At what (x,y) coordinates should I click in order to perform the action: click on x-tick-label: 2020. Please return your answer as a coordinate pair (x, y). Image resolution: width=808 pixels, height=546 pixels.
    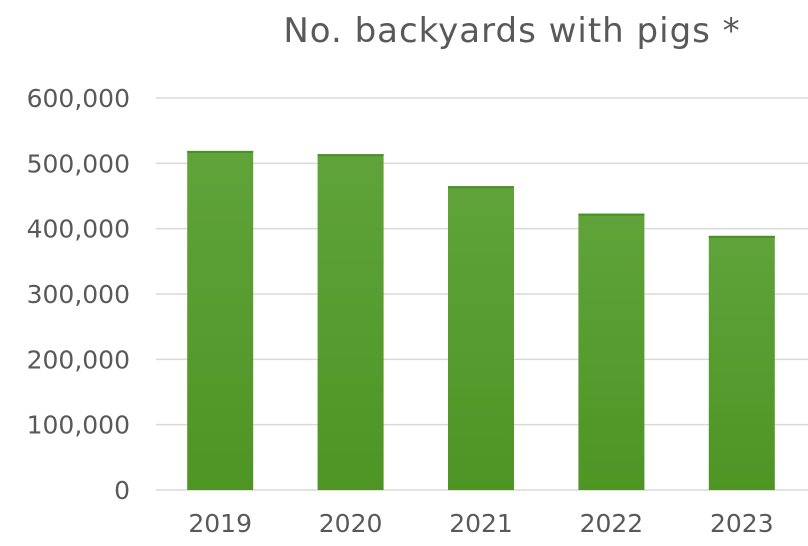
    Looking at the image, I should click on (351, 523).